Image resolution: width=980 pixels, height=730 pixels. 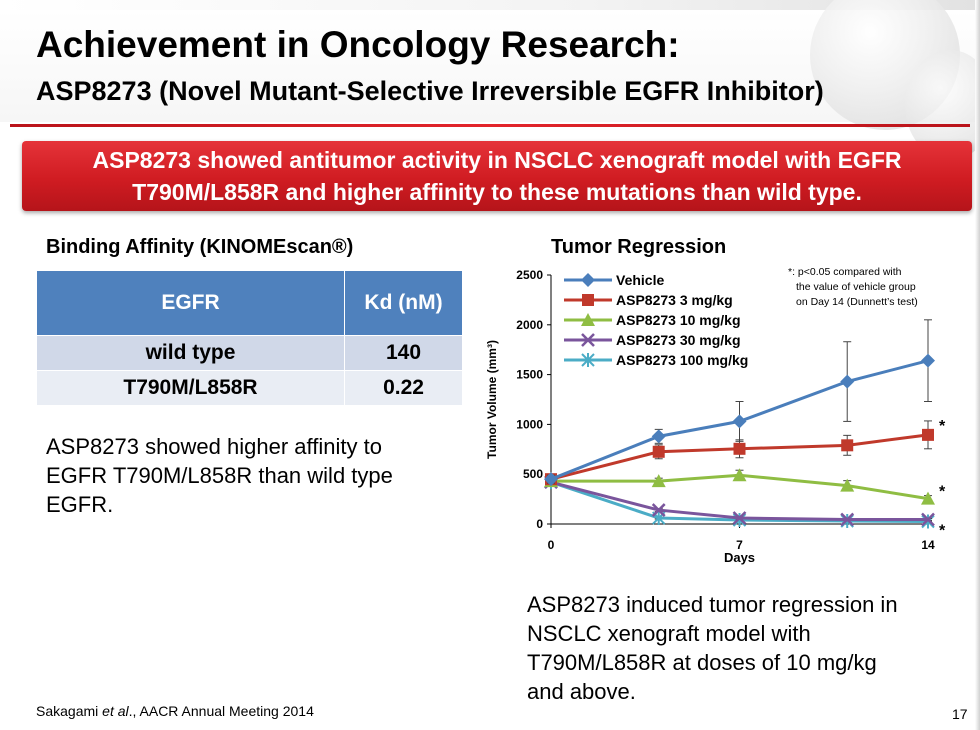 I want to click on x-tick-label: 0, so click(x=551, y=545).